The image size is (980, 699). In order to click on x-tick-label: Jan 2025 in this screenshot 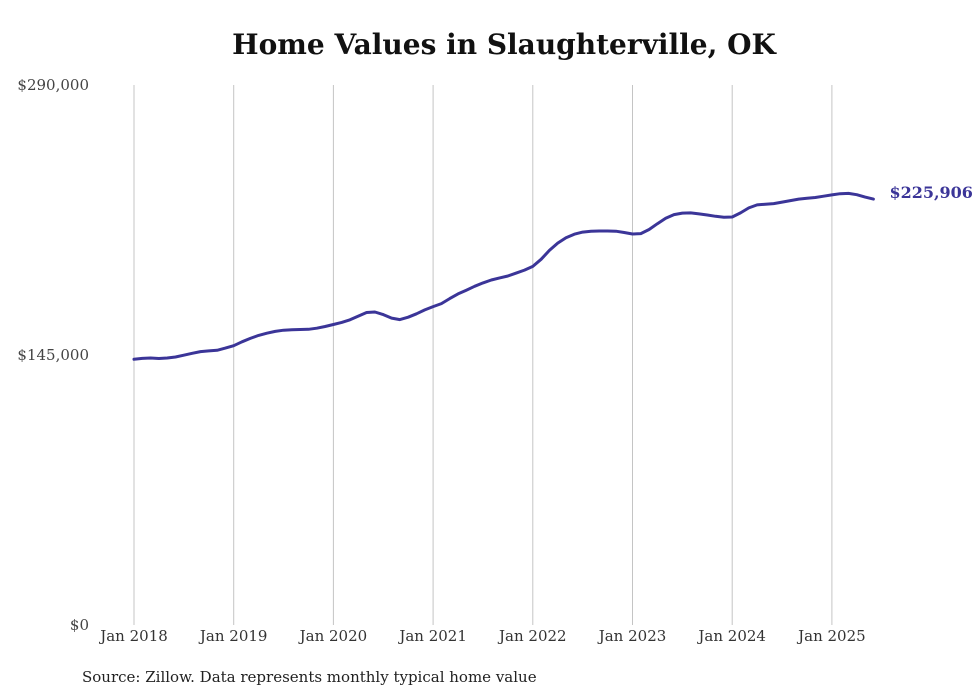, I will do `click(831, 636)`.